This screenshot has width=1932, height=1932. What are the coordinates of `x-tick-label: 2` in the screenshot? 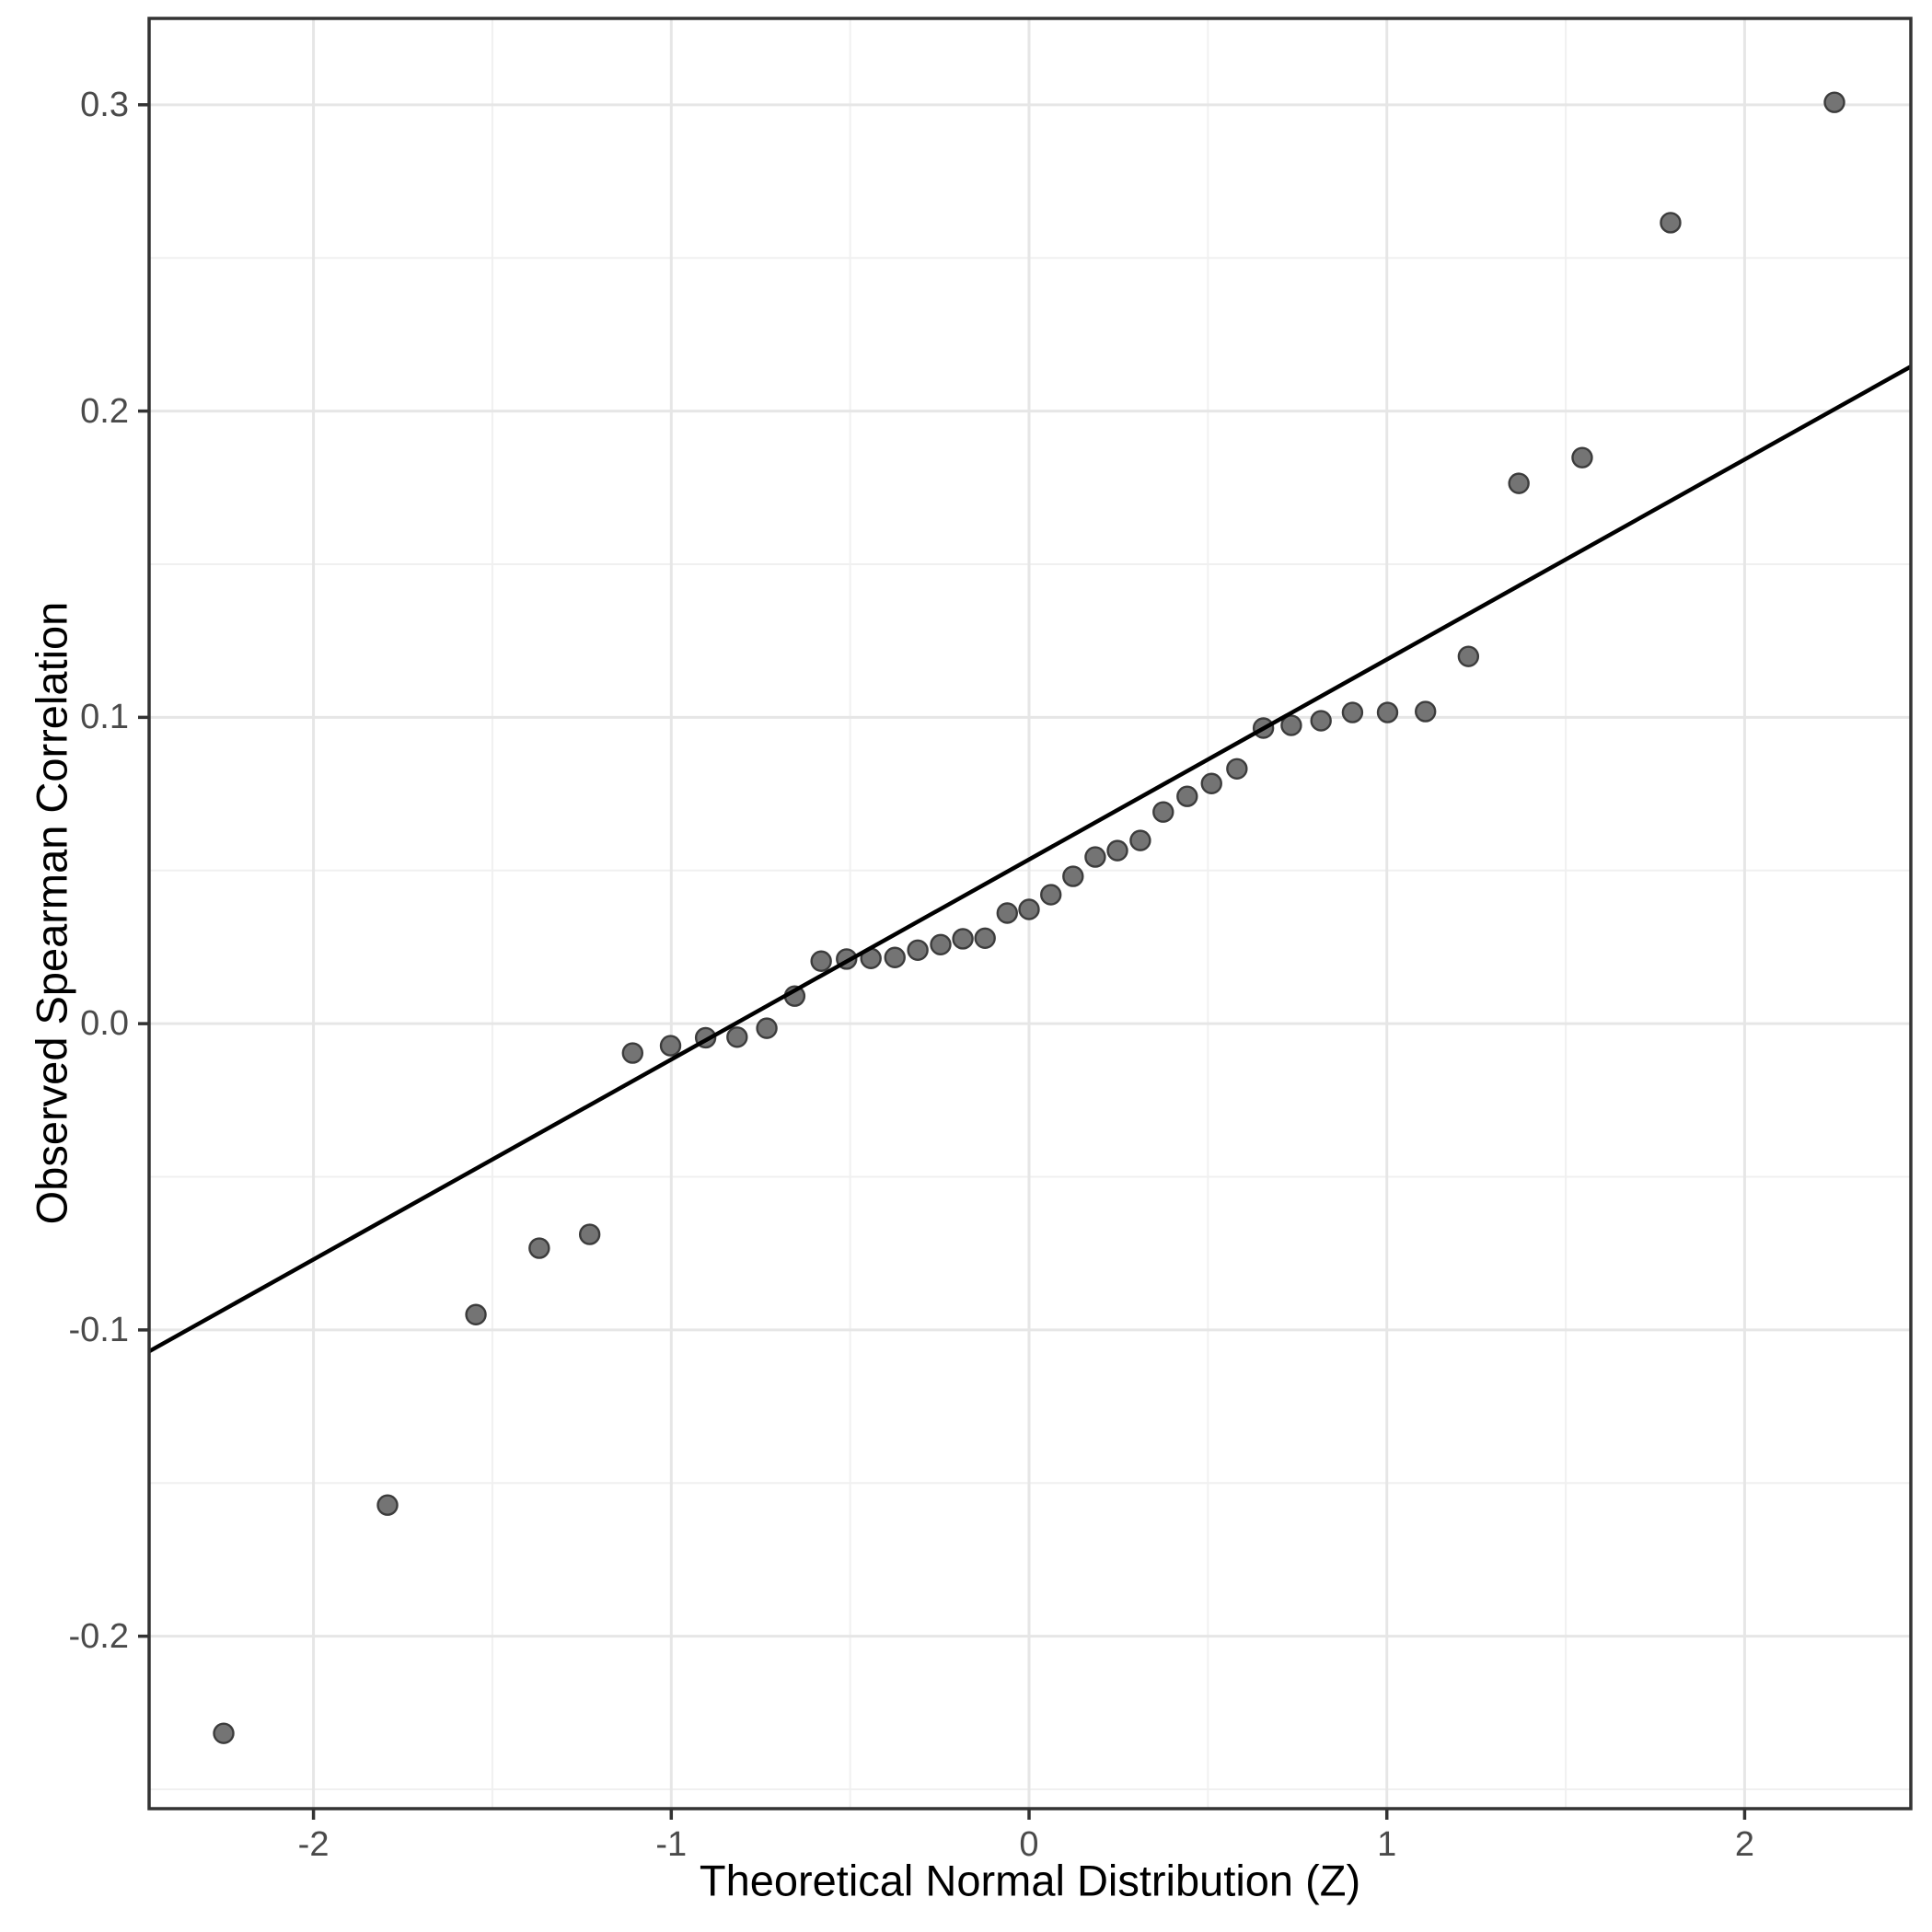 It's located at (1745, 1845).